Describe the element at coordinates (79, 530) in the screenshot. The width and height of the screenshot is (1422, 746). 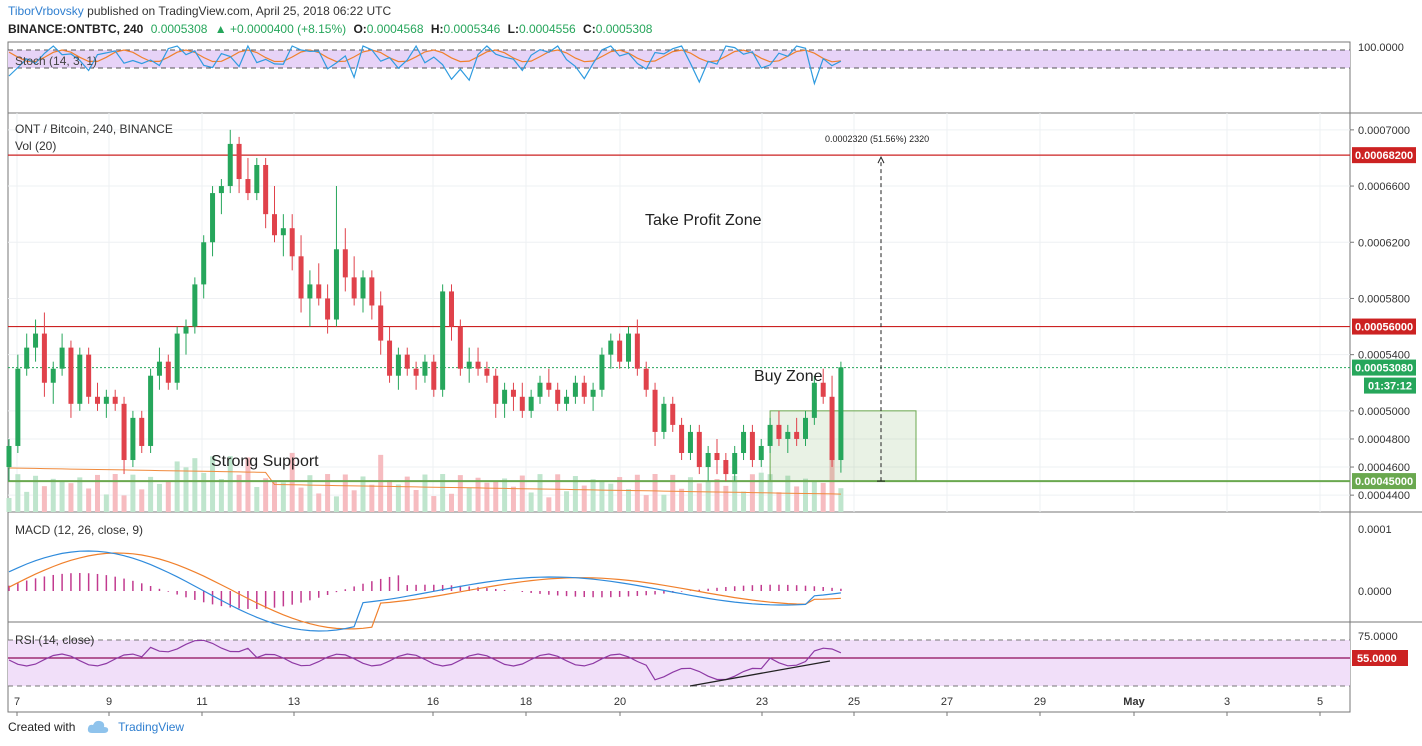
I see `macd-label: MACD (12, 26, close, 9)` at that location.